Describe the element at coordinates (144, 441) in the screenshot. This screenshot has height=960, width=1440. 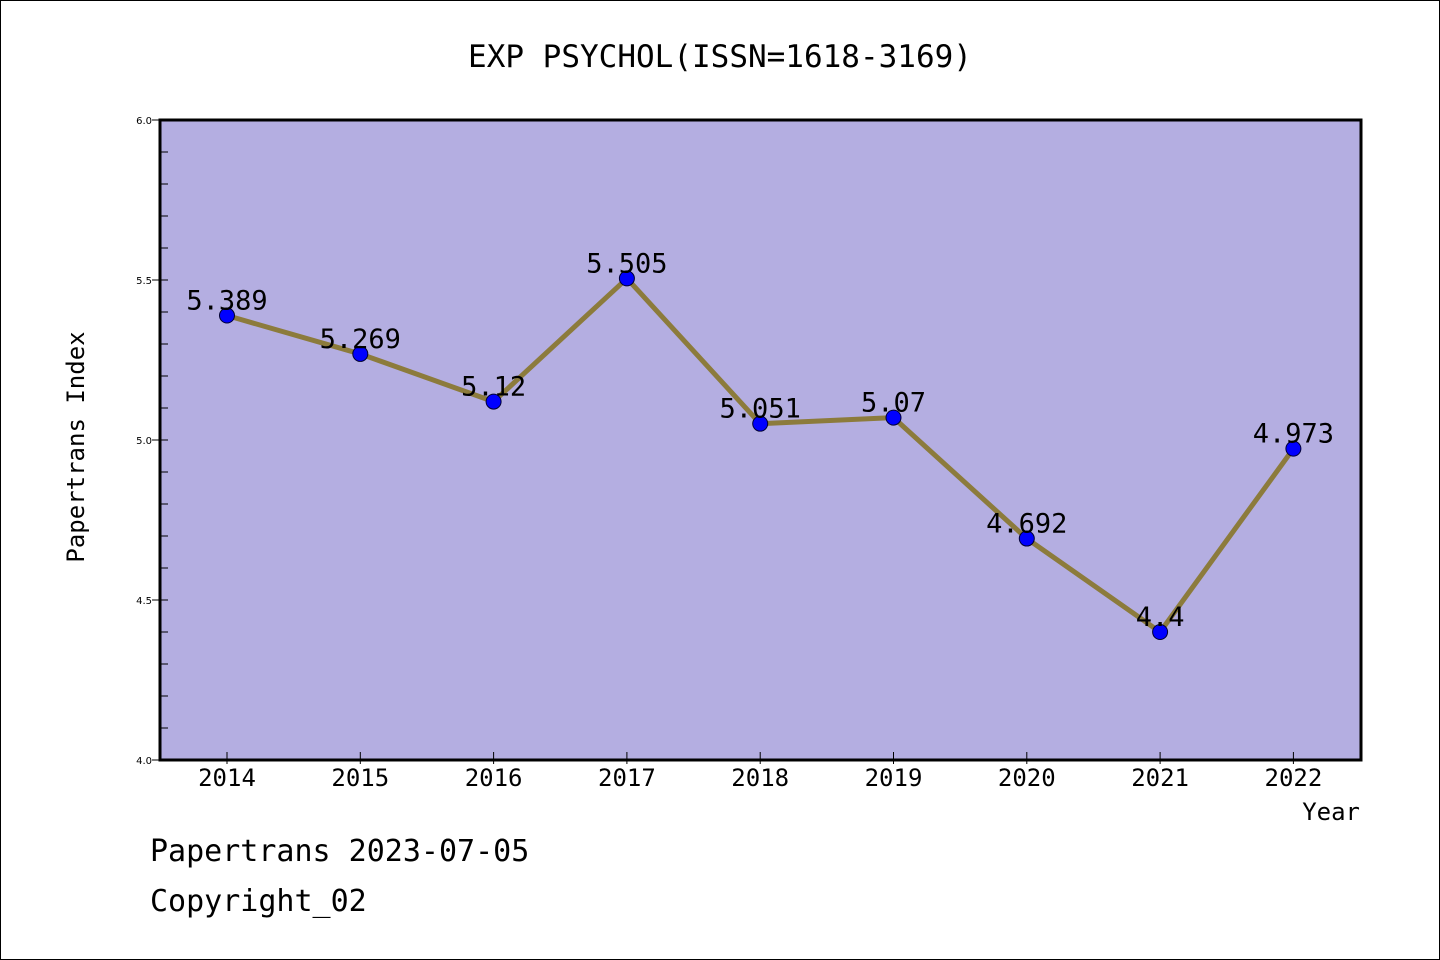
I see `y-tick-label: 5.0` at that location.